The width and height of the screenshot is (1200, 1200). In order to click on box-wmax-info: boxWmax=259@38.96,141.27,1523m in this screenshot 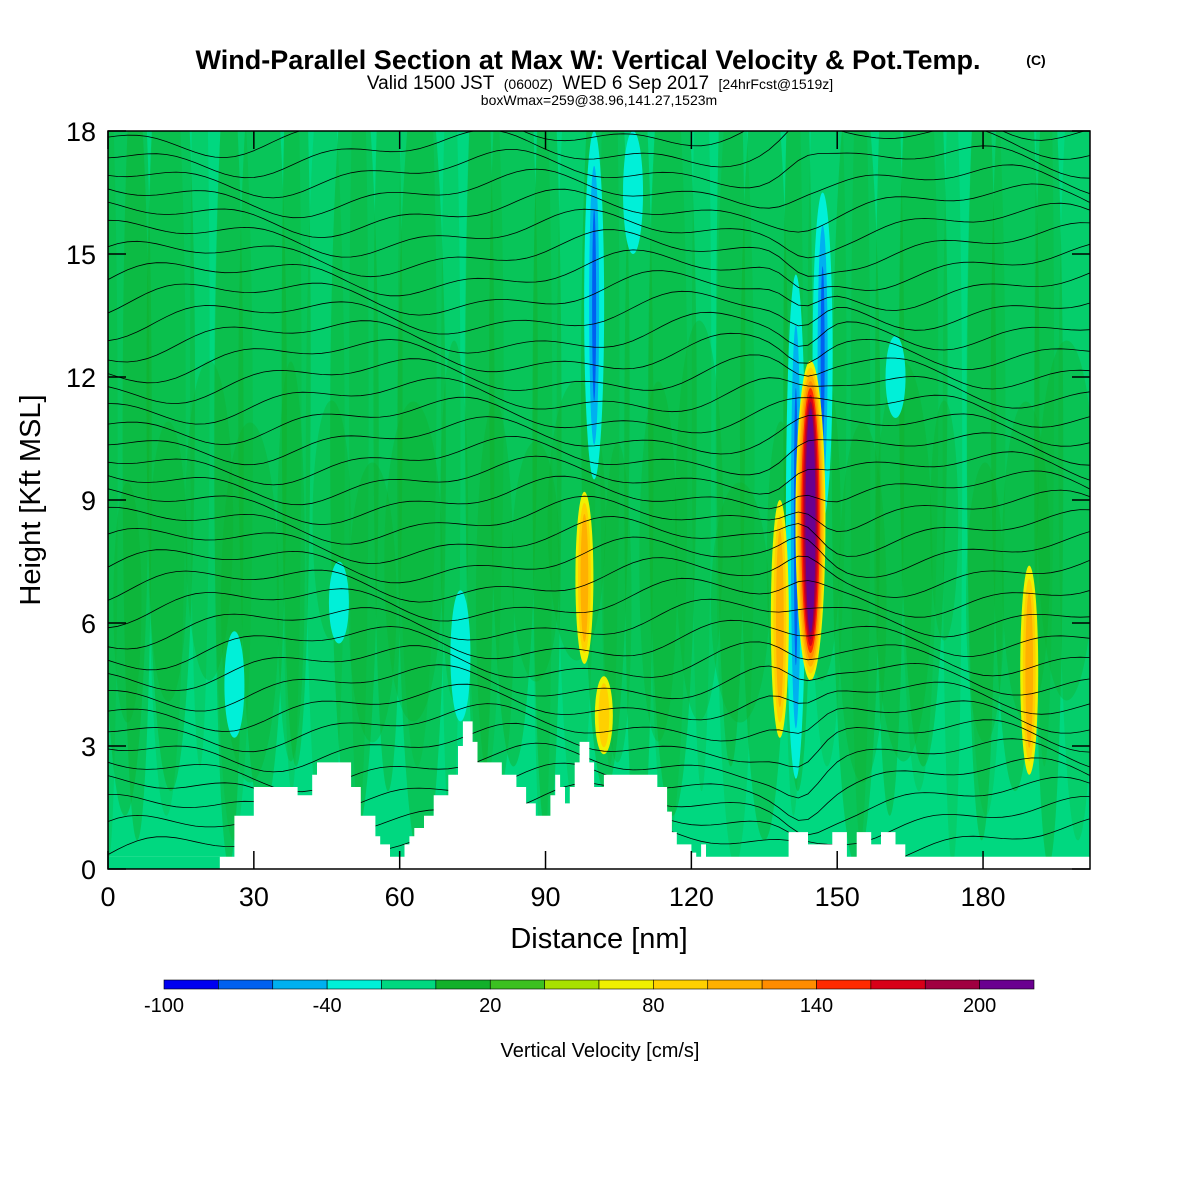, I will do `click(599, 100)`.